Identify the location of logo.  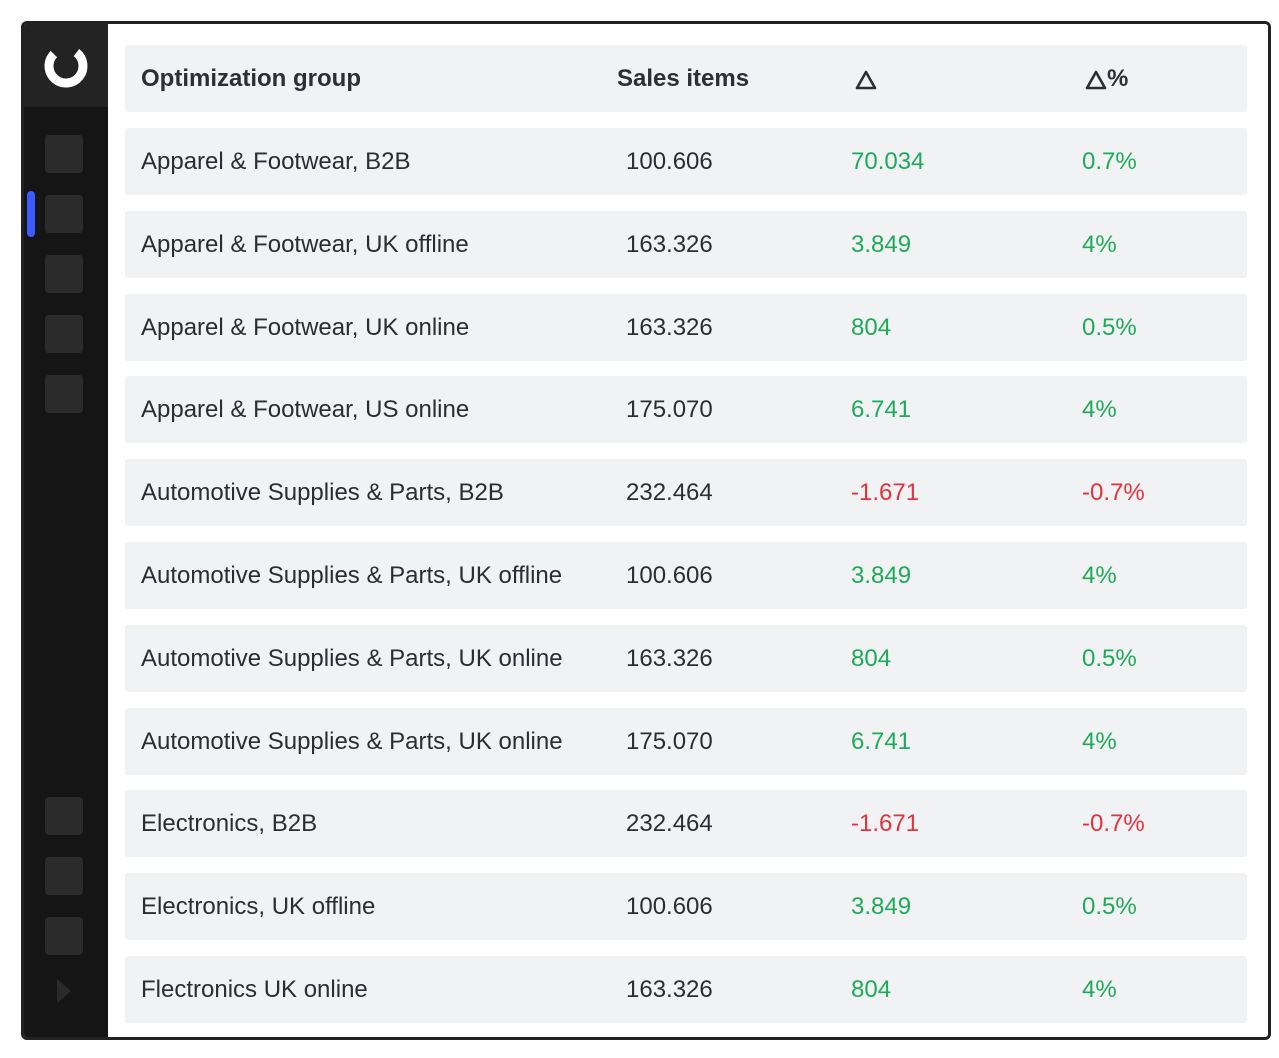
(66, 65).